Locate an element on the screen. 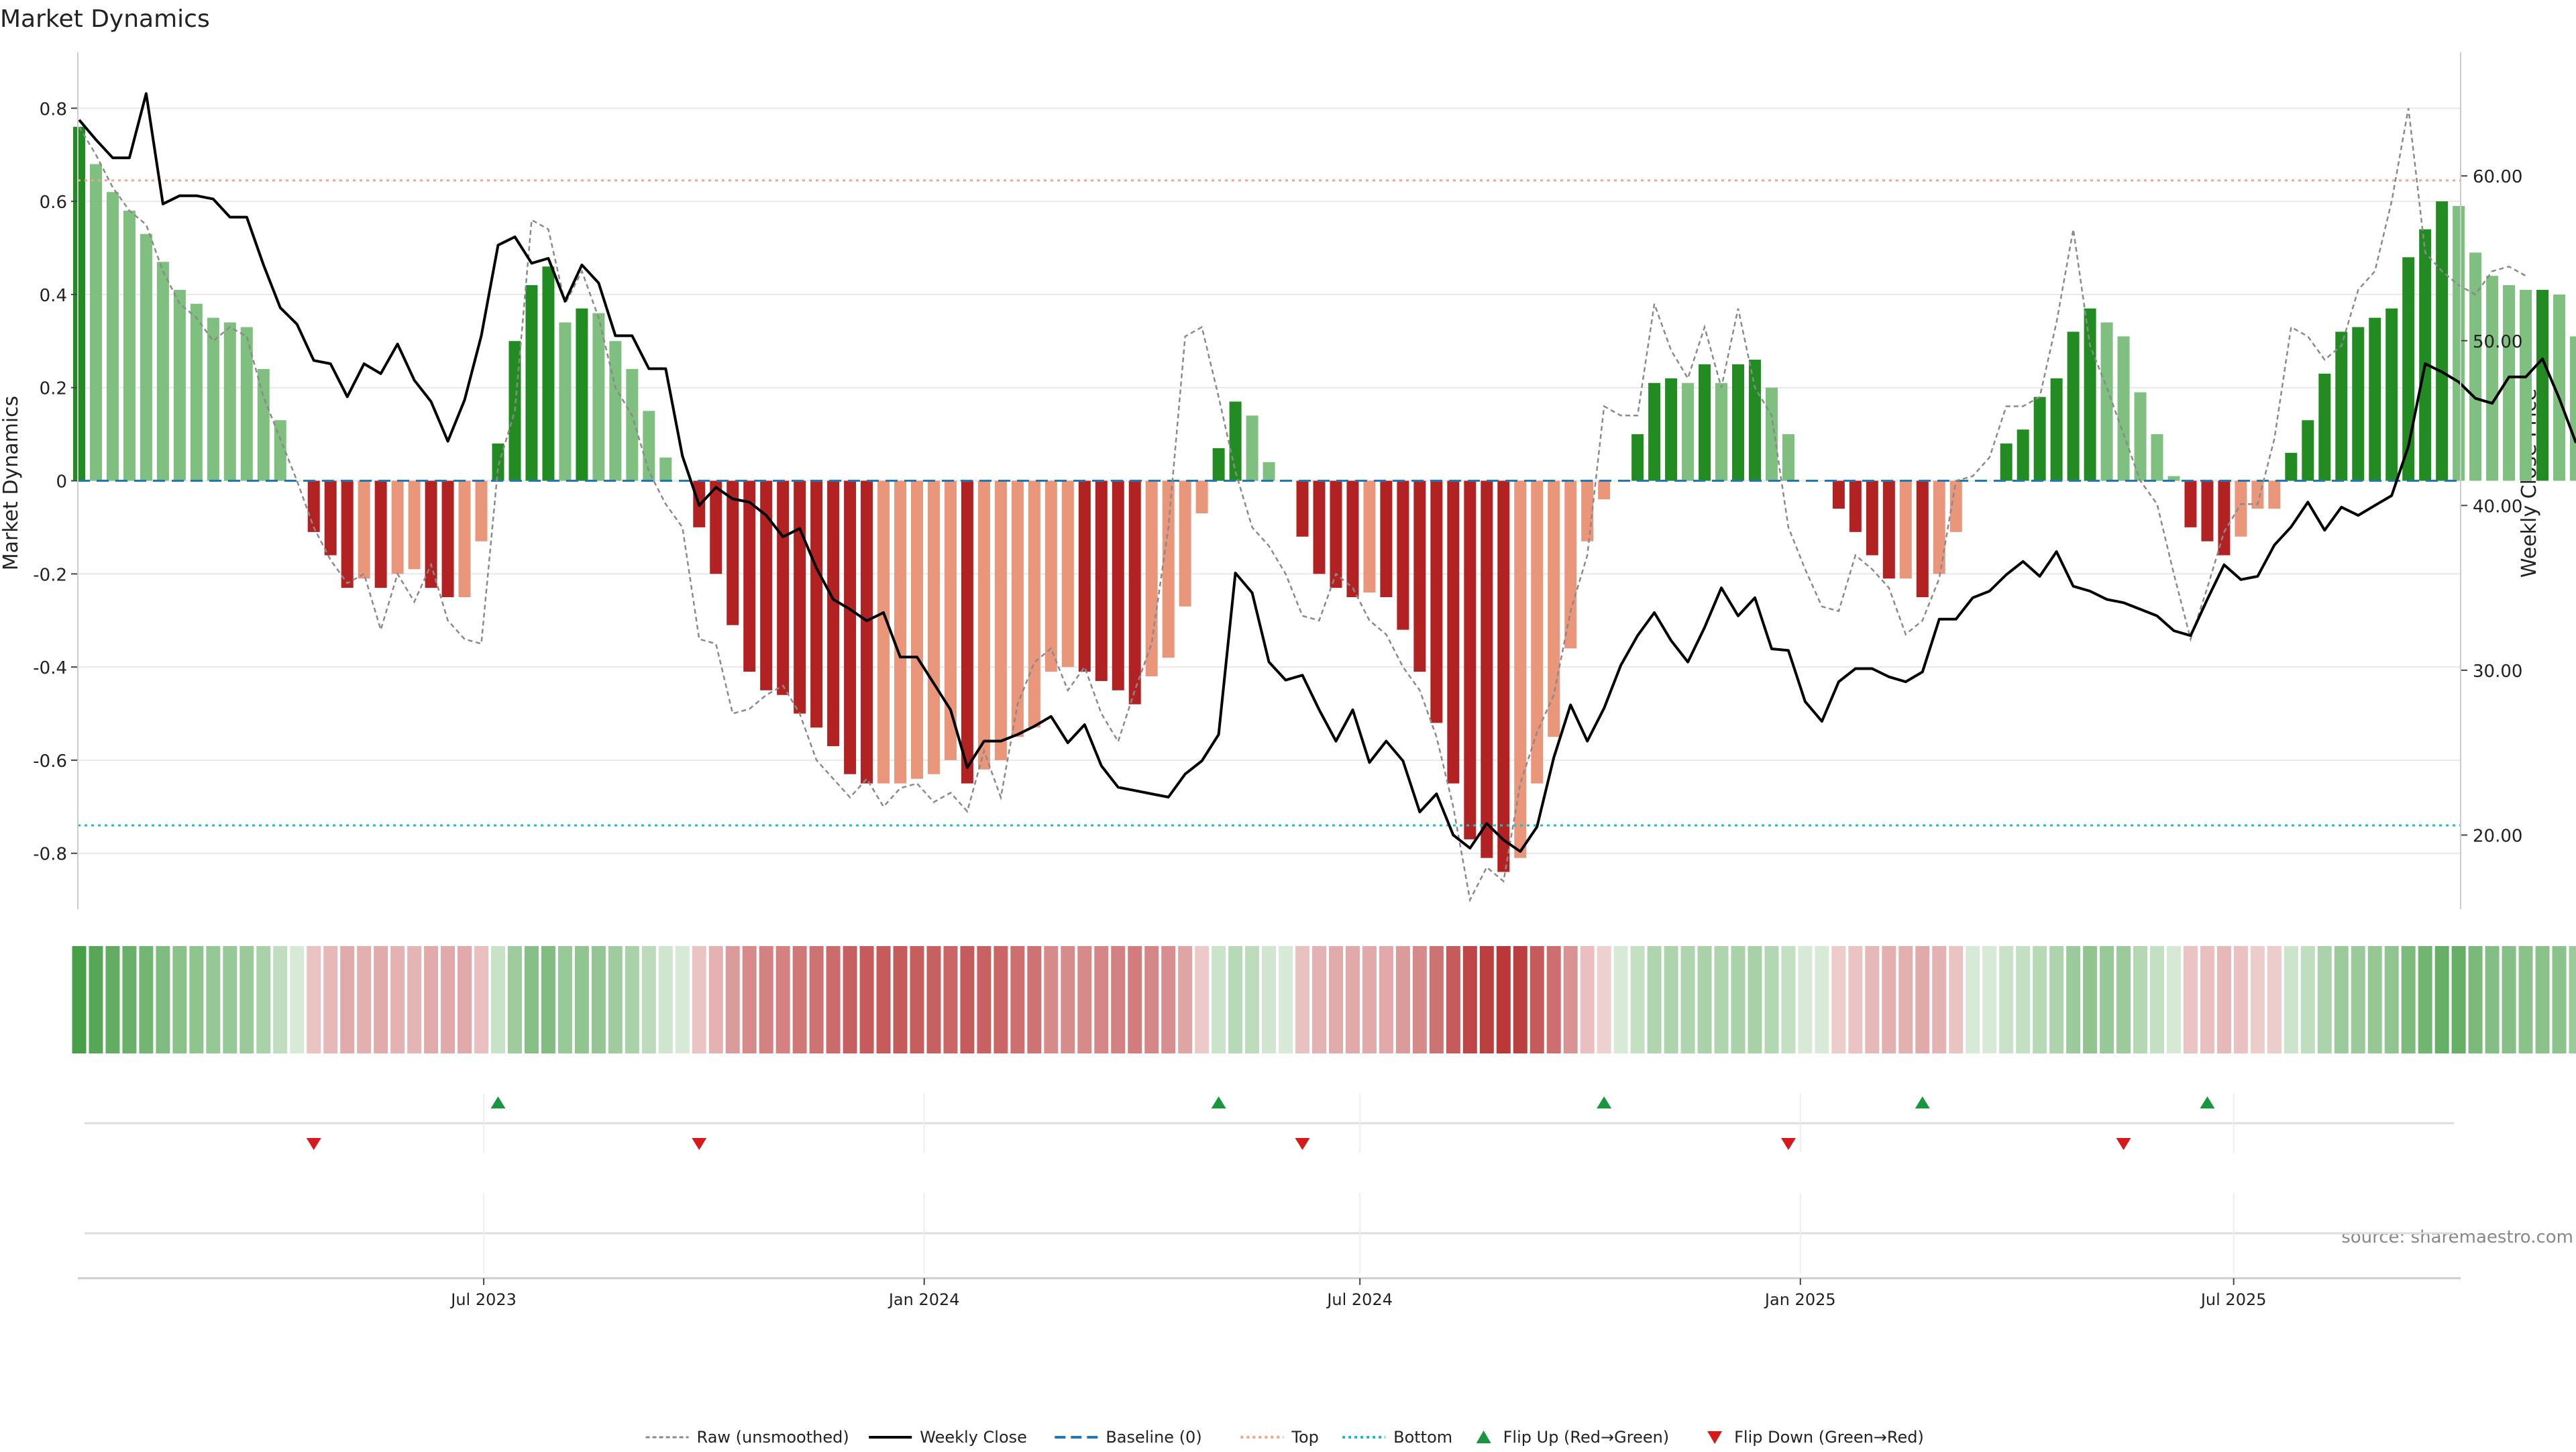  y-axis-label-left: Market Dynamics is located at coordinates (11, 484).